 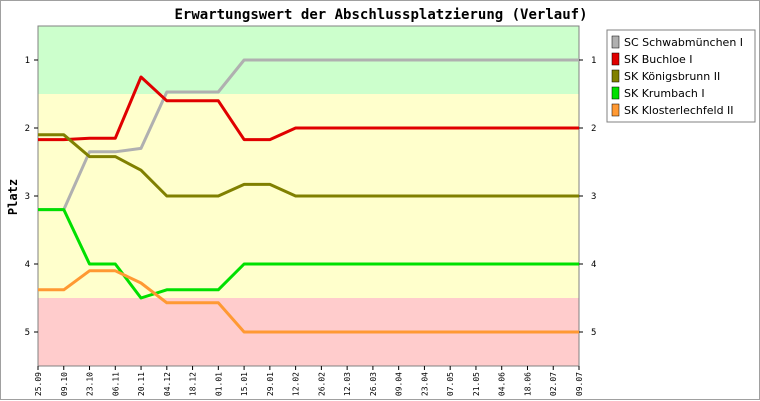 What do you see at coordinates (115, 384) in the screenshot?
I see `x-tick-label: 06.11` at bounding box center [115, 384].